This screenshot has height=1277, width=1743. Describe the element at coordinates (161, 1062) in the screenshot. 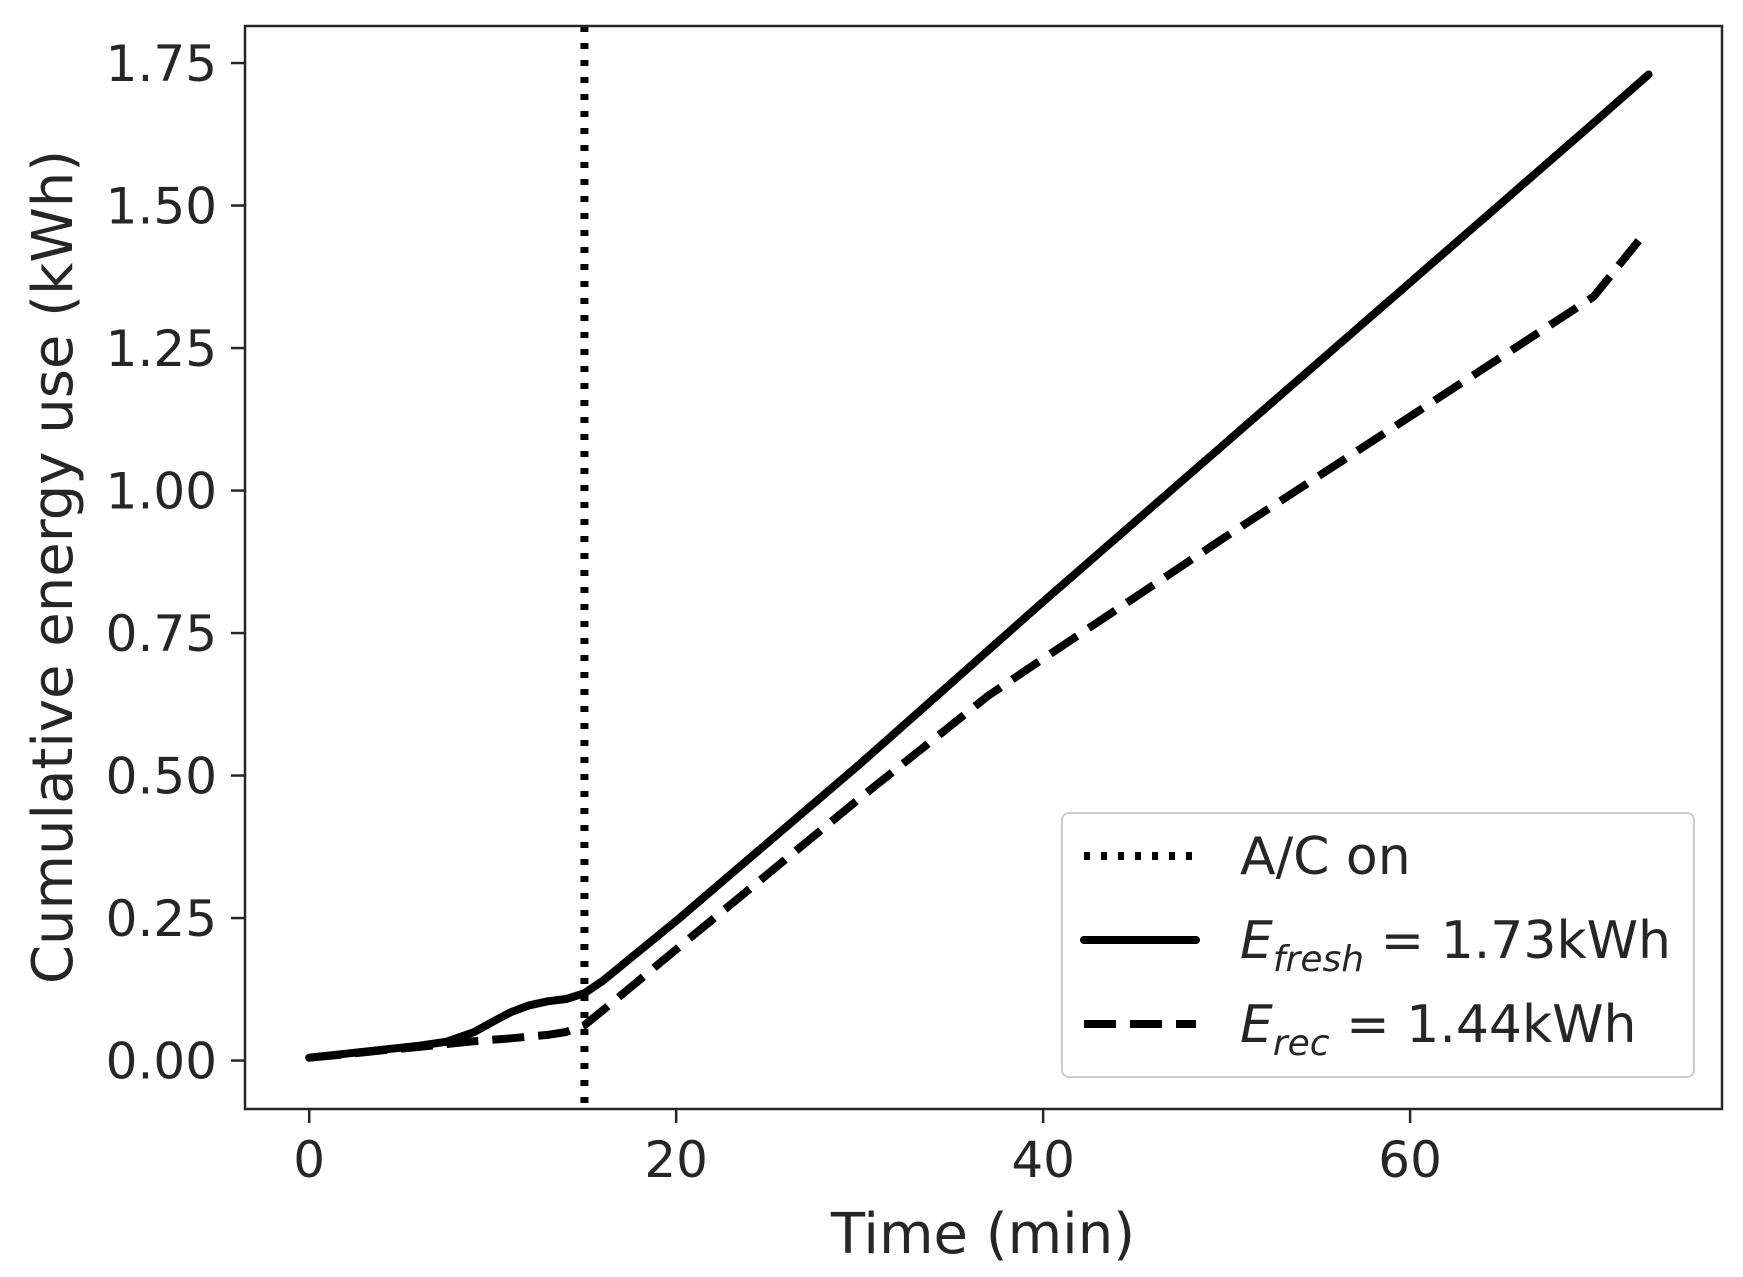

I see `y-tick-label: 0.00` at that location.